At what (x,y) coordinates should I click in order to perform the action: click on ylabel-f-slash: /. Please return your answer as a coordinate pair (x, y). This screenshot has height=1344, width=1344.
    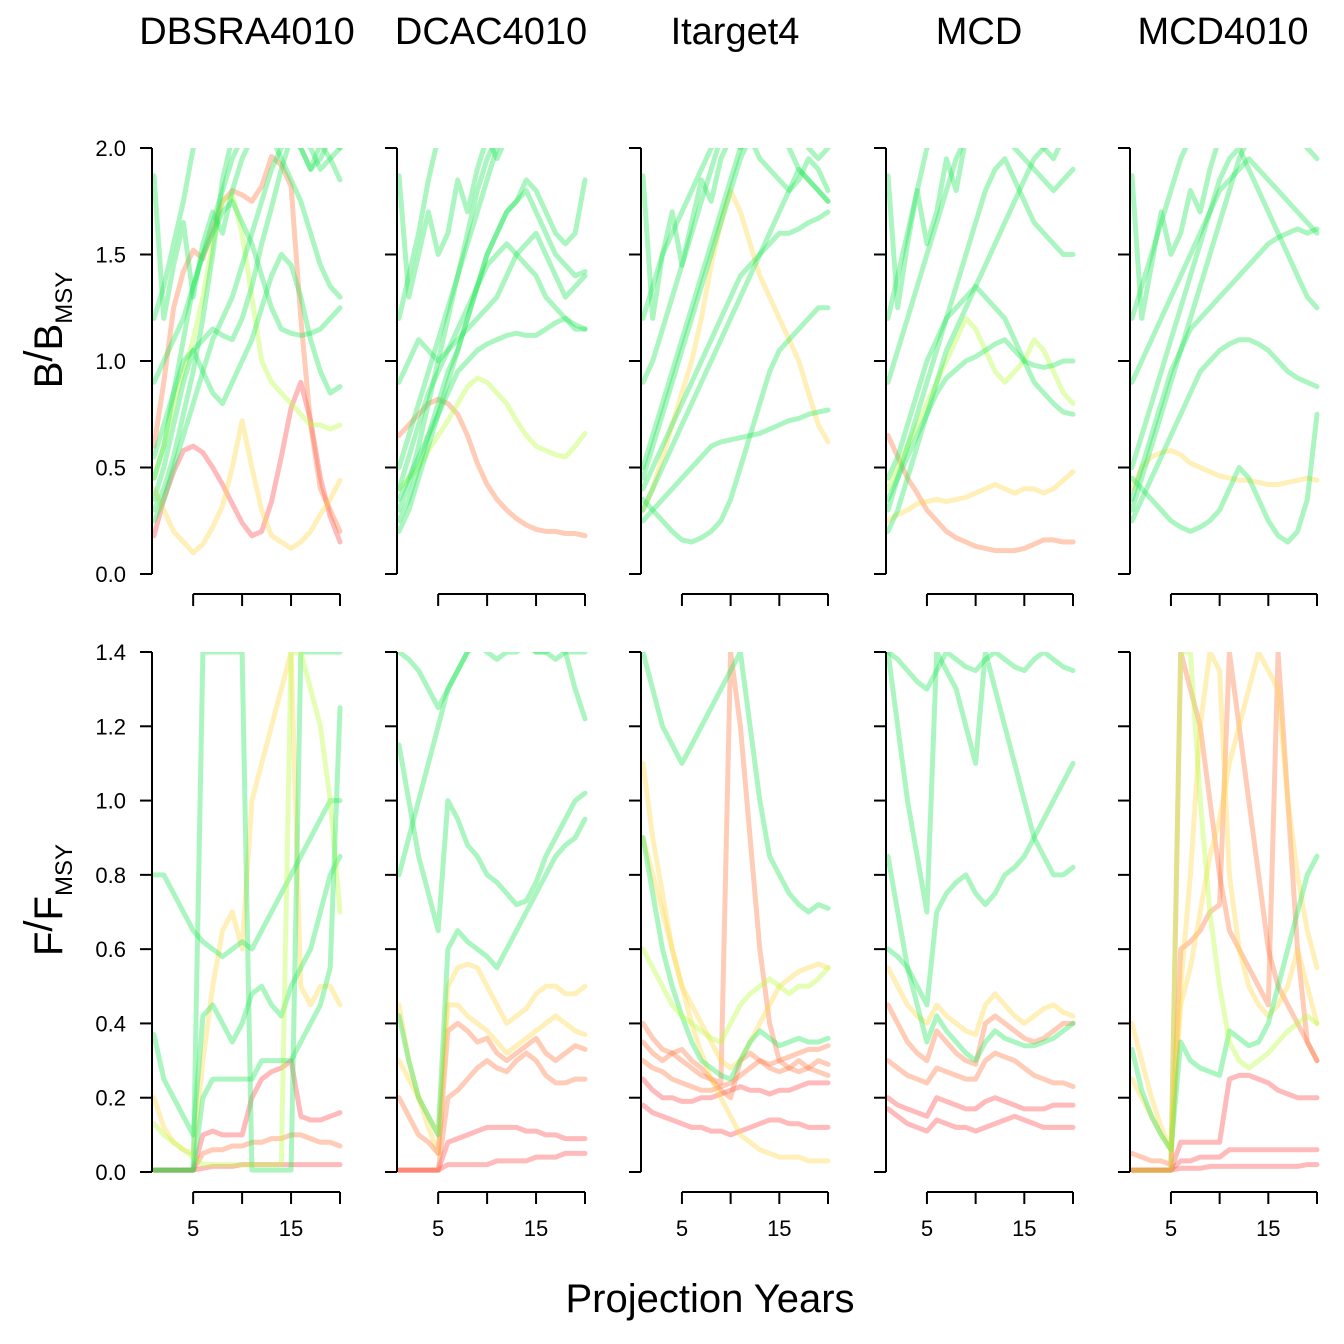
    Looking at the image, I should click on (39, 926).